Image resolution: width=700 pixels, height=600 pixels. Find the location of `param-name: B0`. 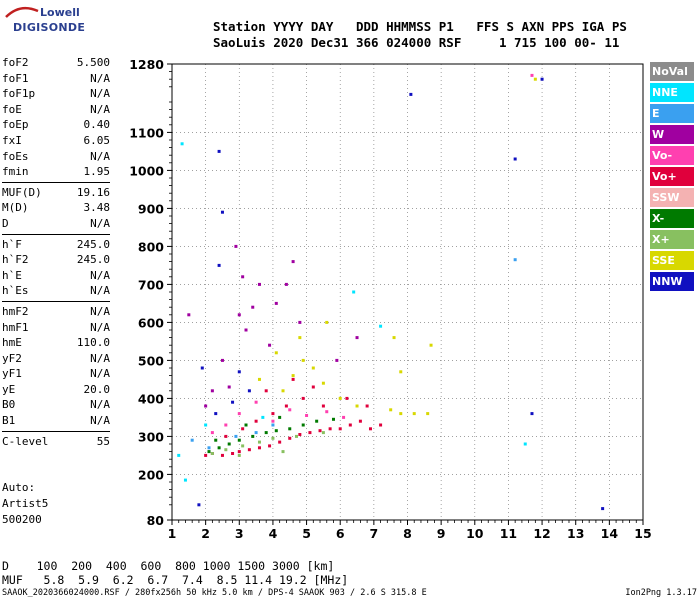

param-name: B0 is located at coordinates (9, 405).